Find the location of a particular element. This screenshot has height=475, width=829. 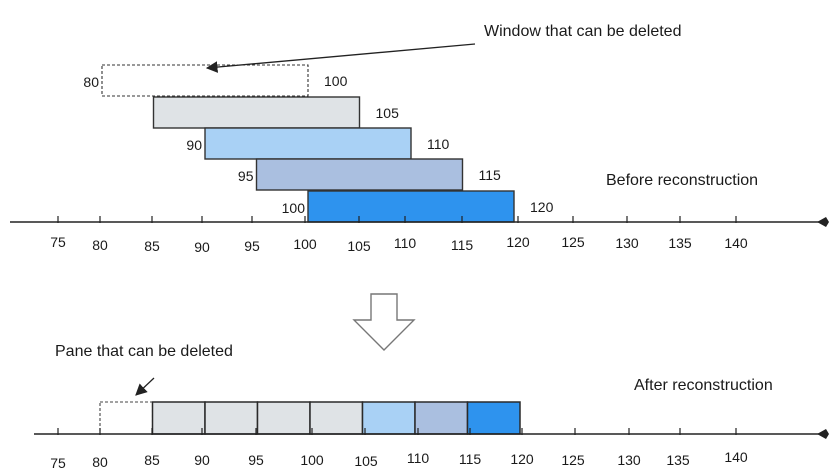

window-start-label: 80 is located at coordinates (91, 82).